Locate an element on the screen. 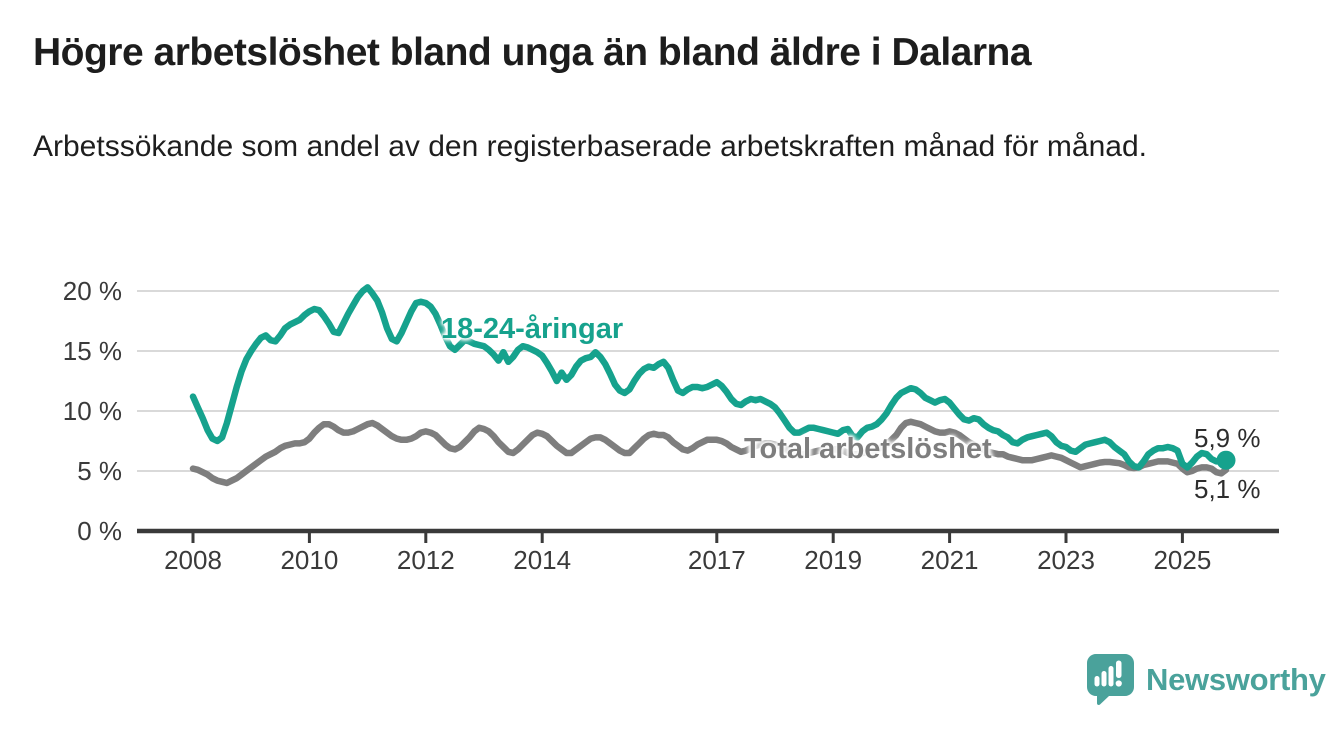  x-tick-label: 2010 is located at coordinates (309, 560).